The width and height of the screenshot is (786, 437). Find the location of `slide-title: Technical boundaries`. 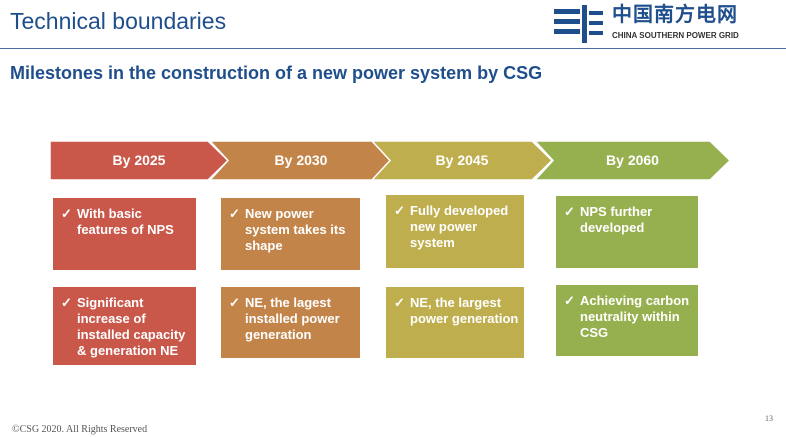

slide-title: Technical boundaries is located at coordinates (118, 21).